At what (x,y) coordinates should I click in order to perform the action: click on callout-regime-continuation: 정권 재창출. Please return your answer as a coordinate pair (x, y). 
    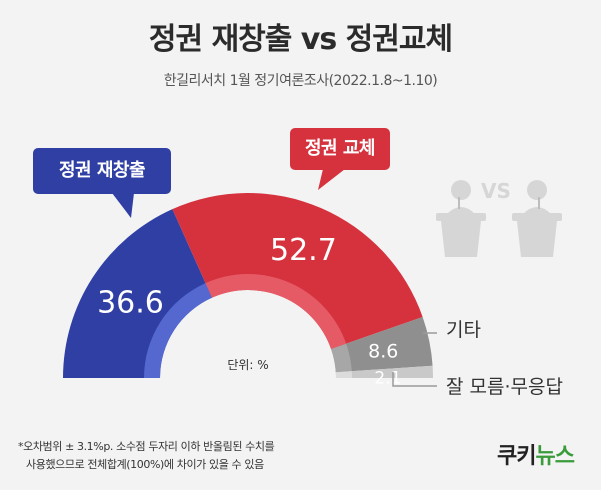
    Looking at the image, I should click on (102, 171).